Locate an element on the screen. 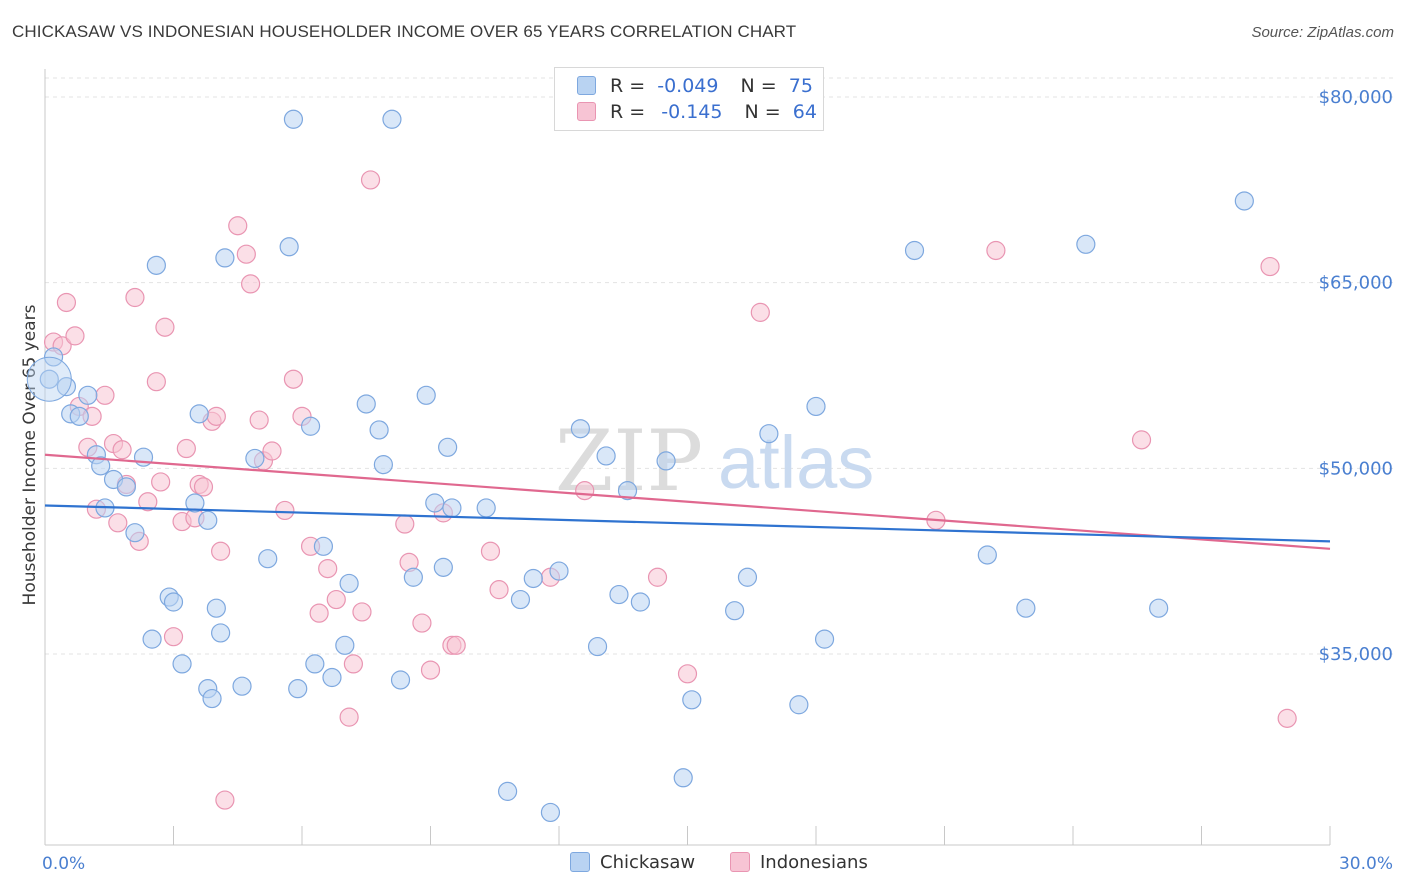  series-legend: Chickasaw Indonesians is located at coordinates (703, 865).